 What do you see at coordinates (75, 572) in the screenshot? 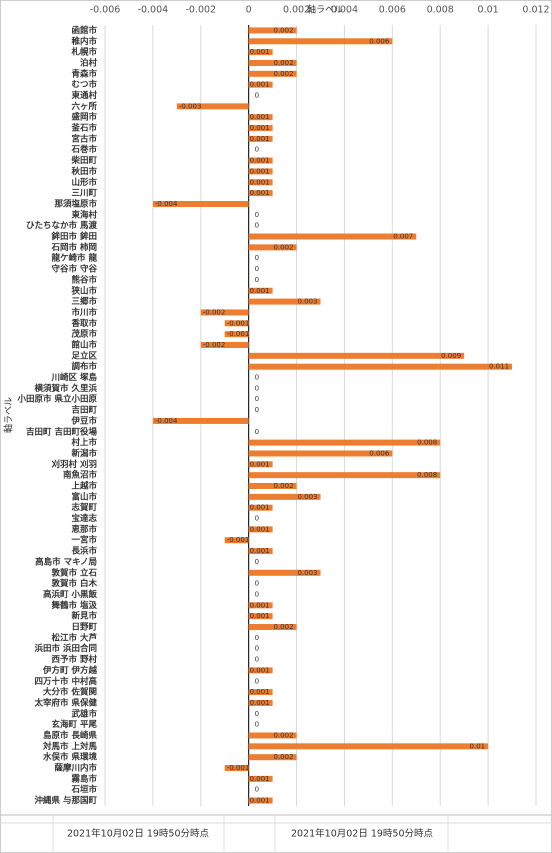
I see `y-tick-label: 敦賀市 立石` at bounding box center [75, 572].